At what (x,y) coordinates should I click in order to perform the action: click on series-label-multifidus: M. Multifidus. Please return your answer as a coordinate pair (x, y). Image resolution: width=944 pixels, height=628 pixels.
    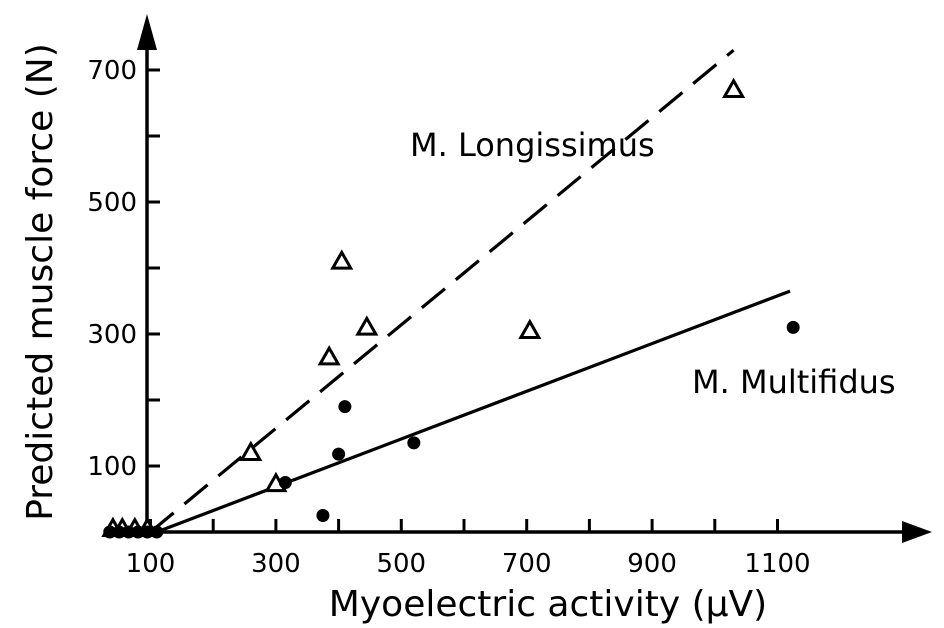
    Looking at the image, I should click on (794, 382).